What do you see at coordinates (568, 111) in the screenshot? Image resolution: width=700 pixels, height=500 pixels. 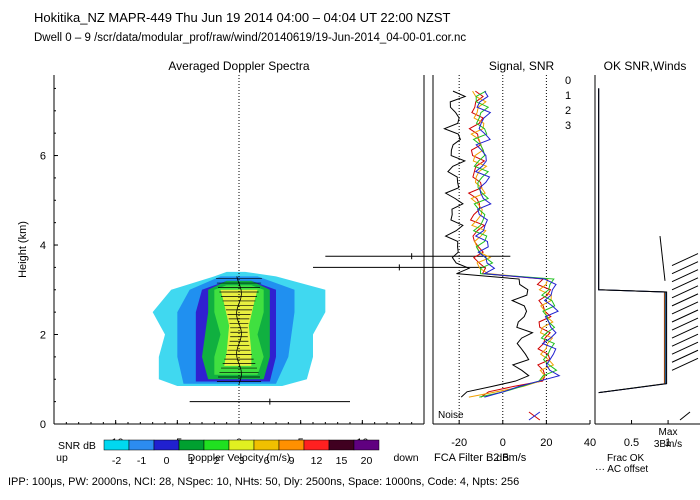 I see `snr-legend-2: 2` at bounding box center [568, 111].